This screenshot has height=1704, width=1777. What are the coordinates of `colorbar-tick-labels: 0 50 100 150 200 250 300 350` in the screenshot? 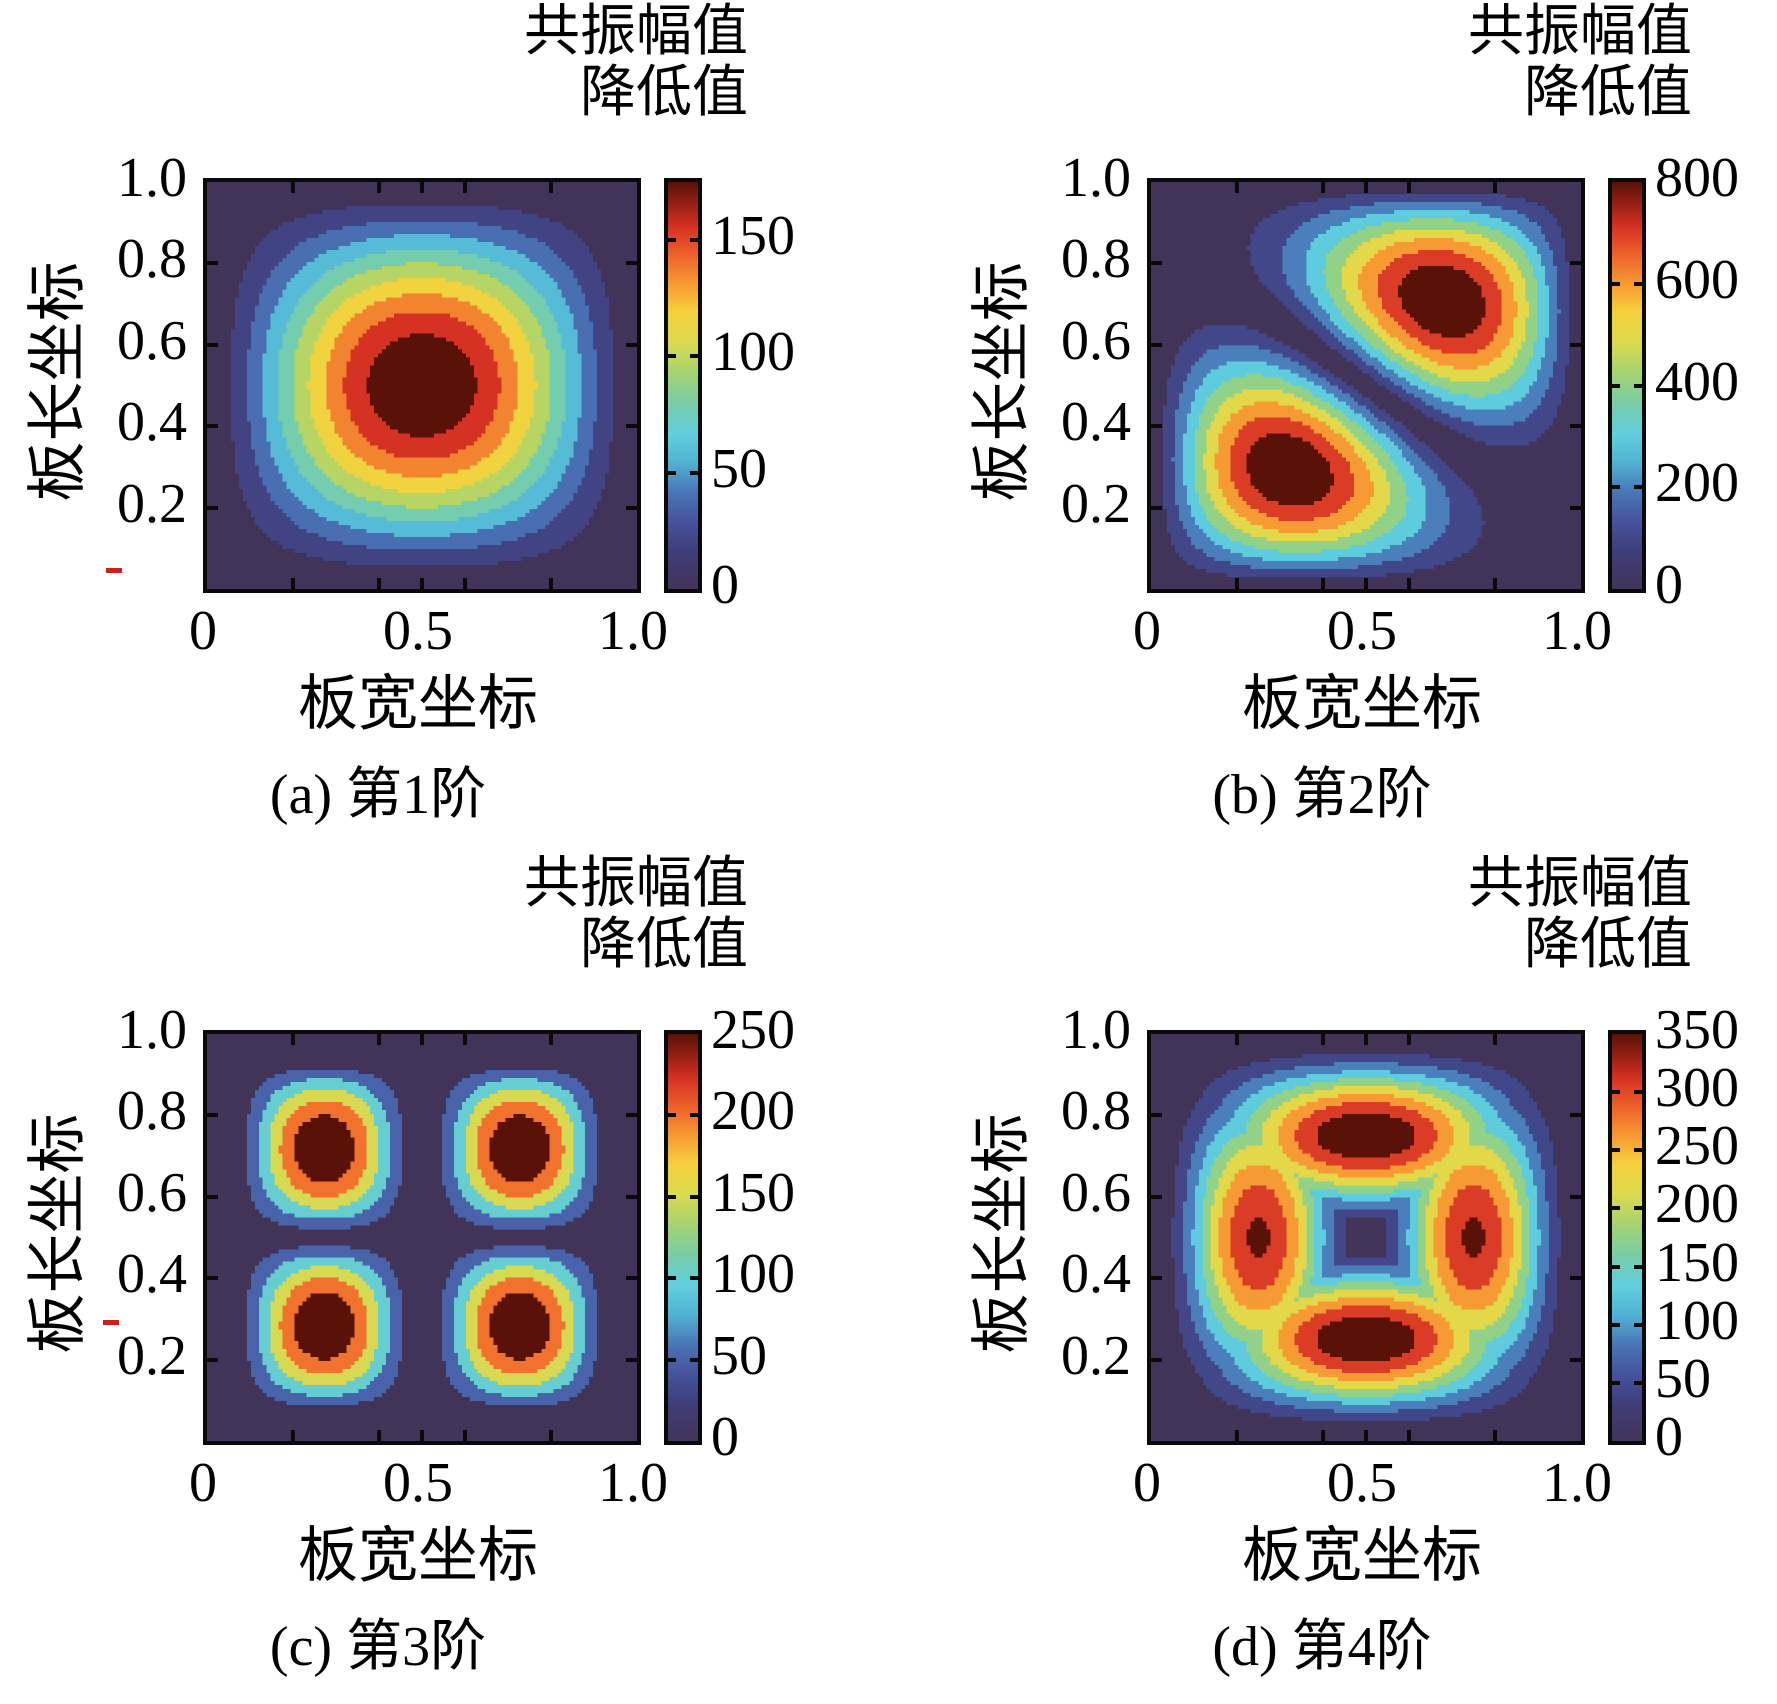 It's located at (1716, 1233).